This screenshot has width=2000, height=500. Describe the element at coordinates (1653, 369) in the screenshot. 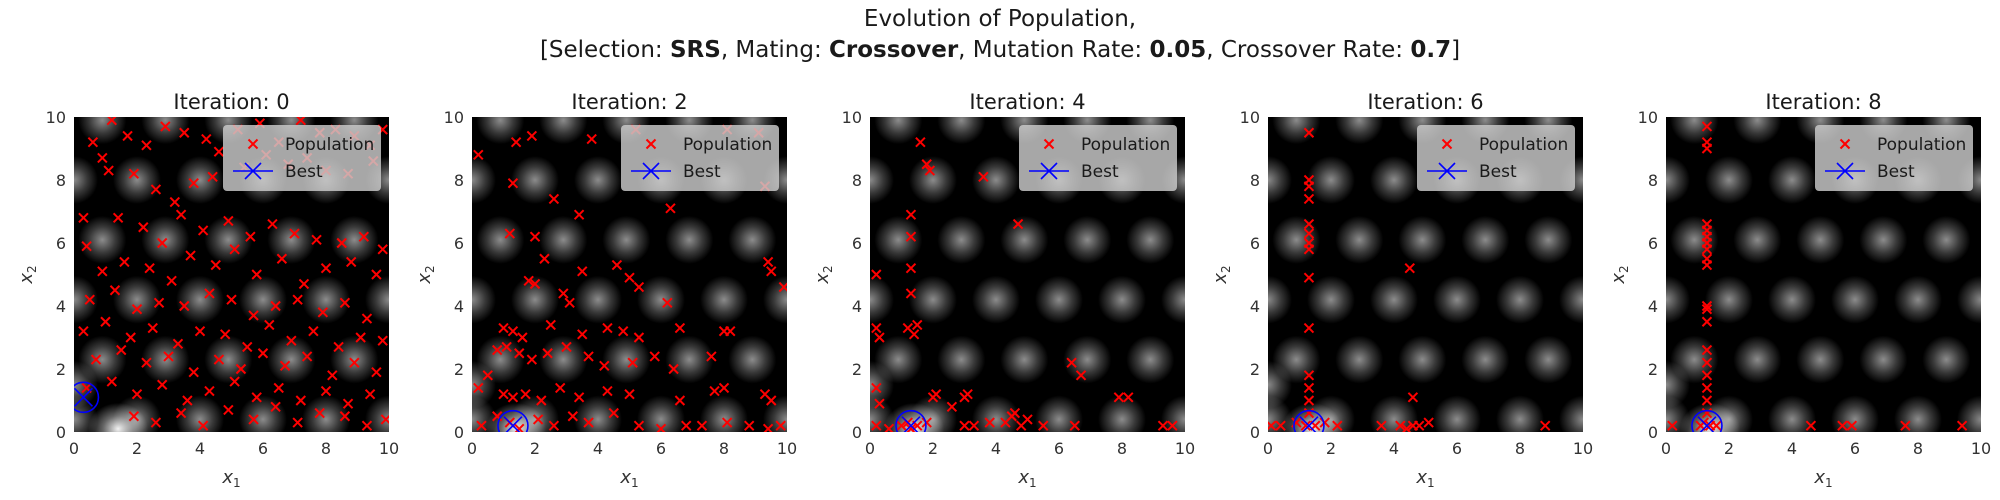

I see `y-tick-label: 2` at that location.